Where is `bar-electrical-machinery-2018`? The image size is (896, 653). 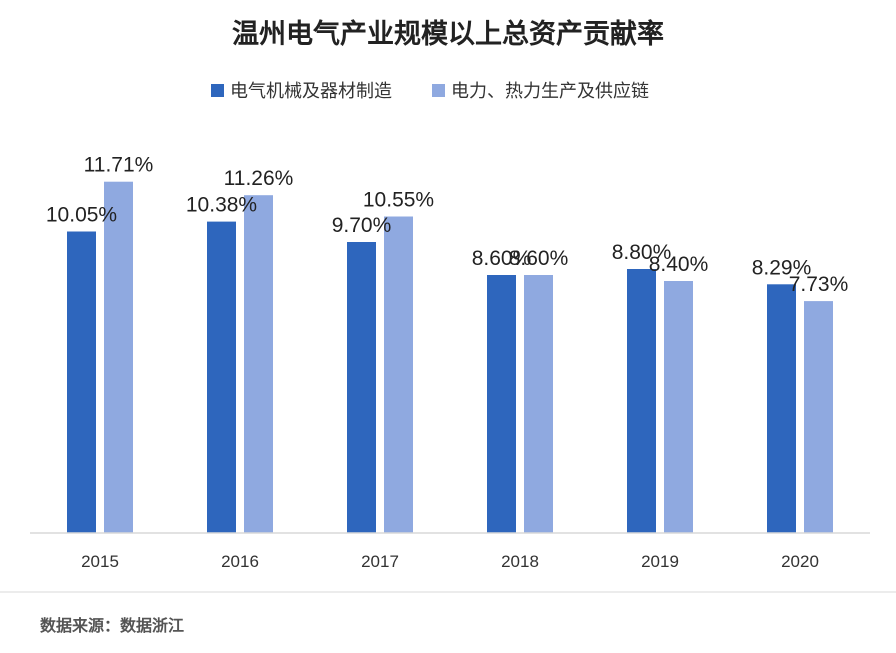
bar-electrical-machinery-2018 is located at coordinates (501, 404).